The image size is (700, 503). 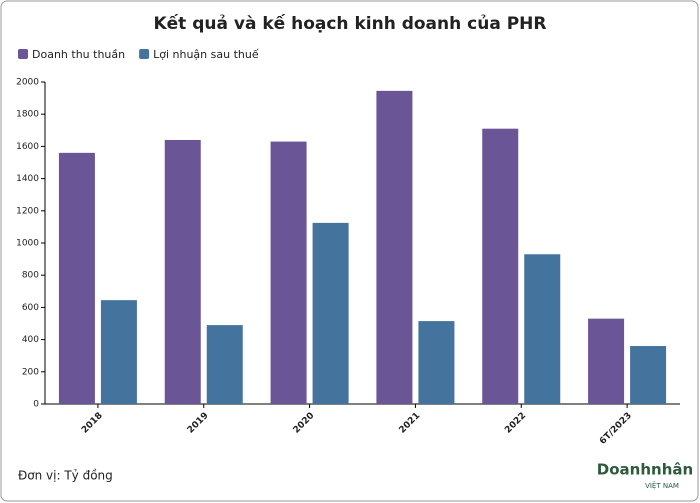 What do you see at coordinates (27, 83) in the screenshot?
I see `y-tick-label: 2000` at bounding box center [27, 83].